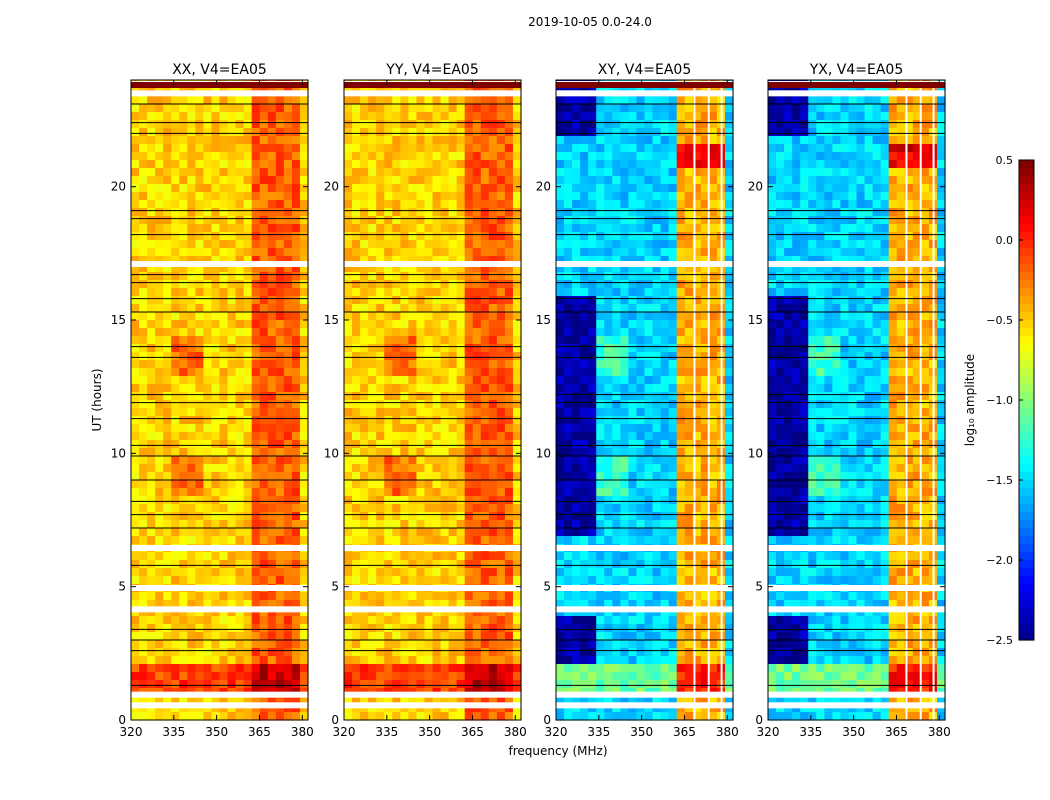 The height and width of the screenshot is (800, 1050). I want to click on y-tick-label: 0, so click(335, 720).